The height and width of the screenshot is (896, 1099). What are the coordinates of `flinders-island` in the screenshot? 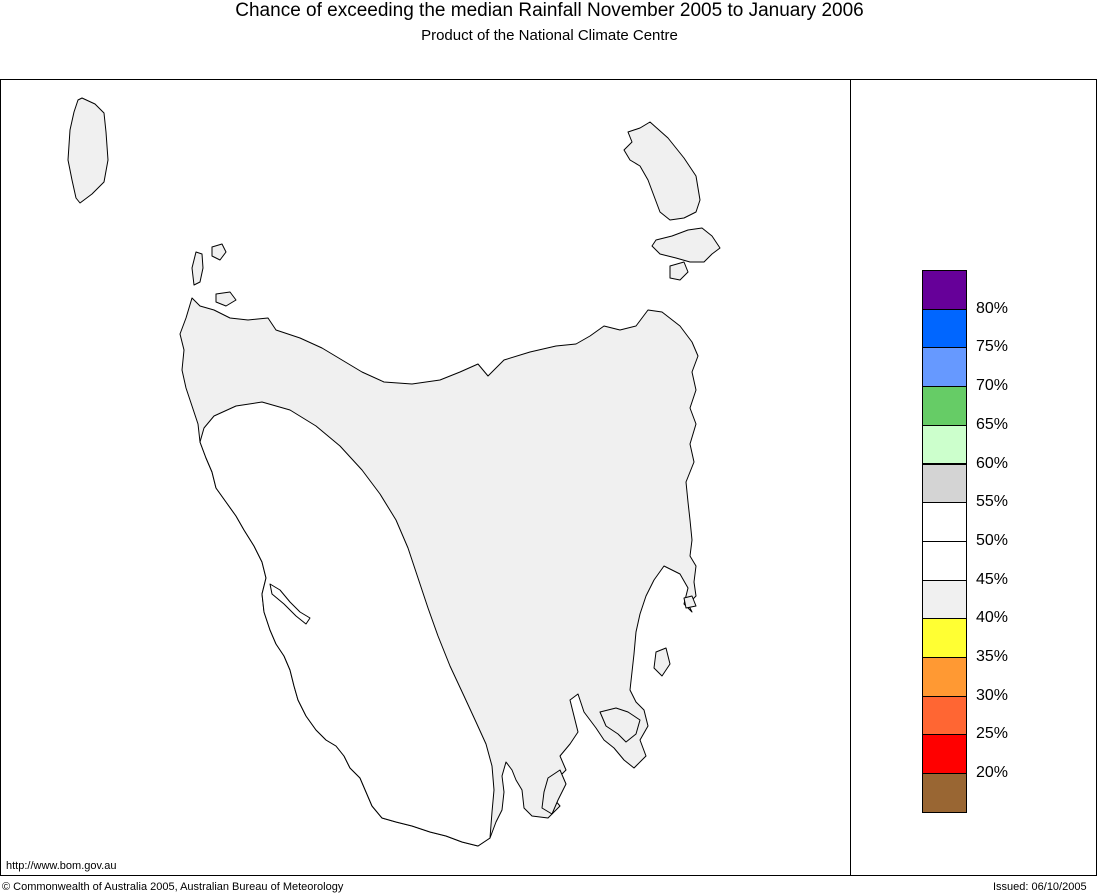 It's located at (662, 171).